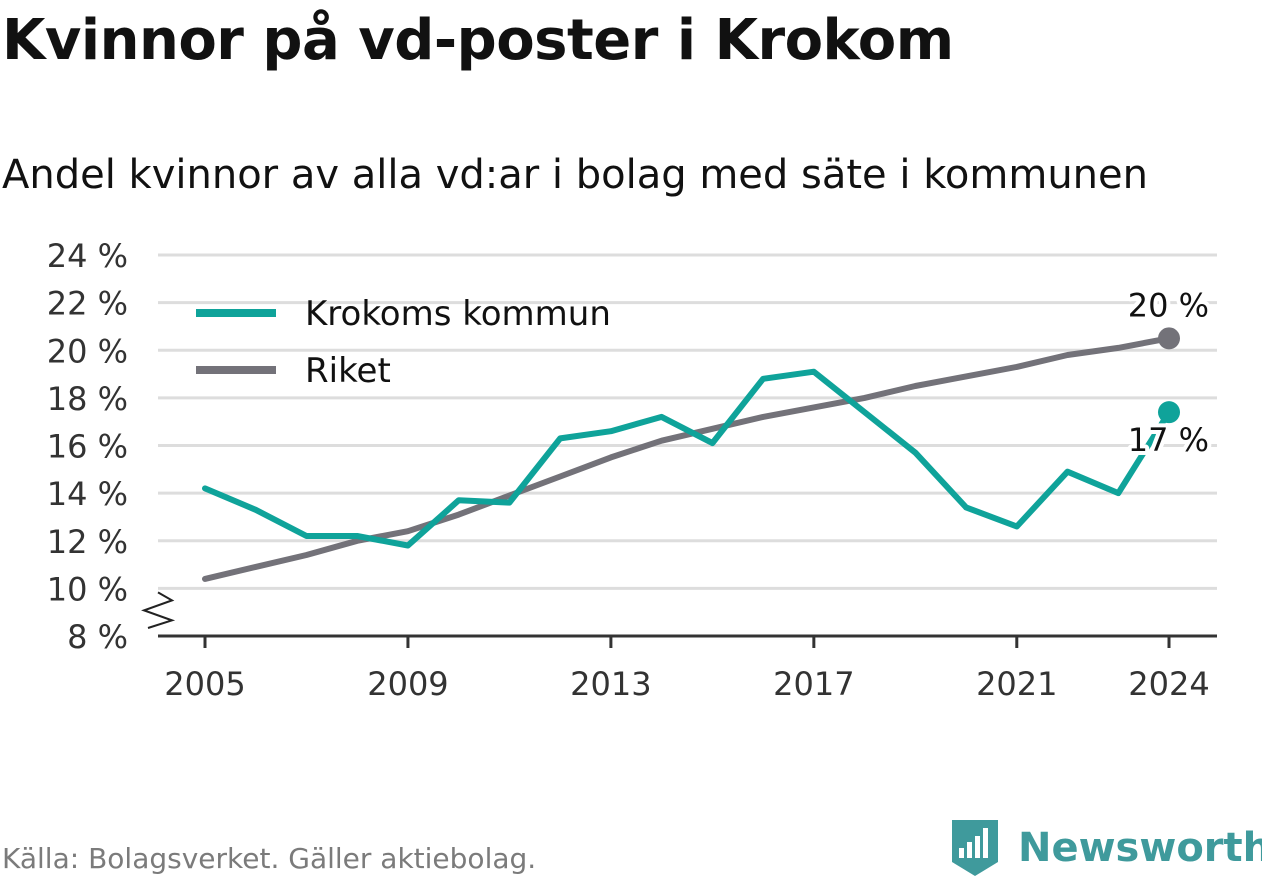  I want to click on legend: Krokoms kommun Riket, so click(403, 342).